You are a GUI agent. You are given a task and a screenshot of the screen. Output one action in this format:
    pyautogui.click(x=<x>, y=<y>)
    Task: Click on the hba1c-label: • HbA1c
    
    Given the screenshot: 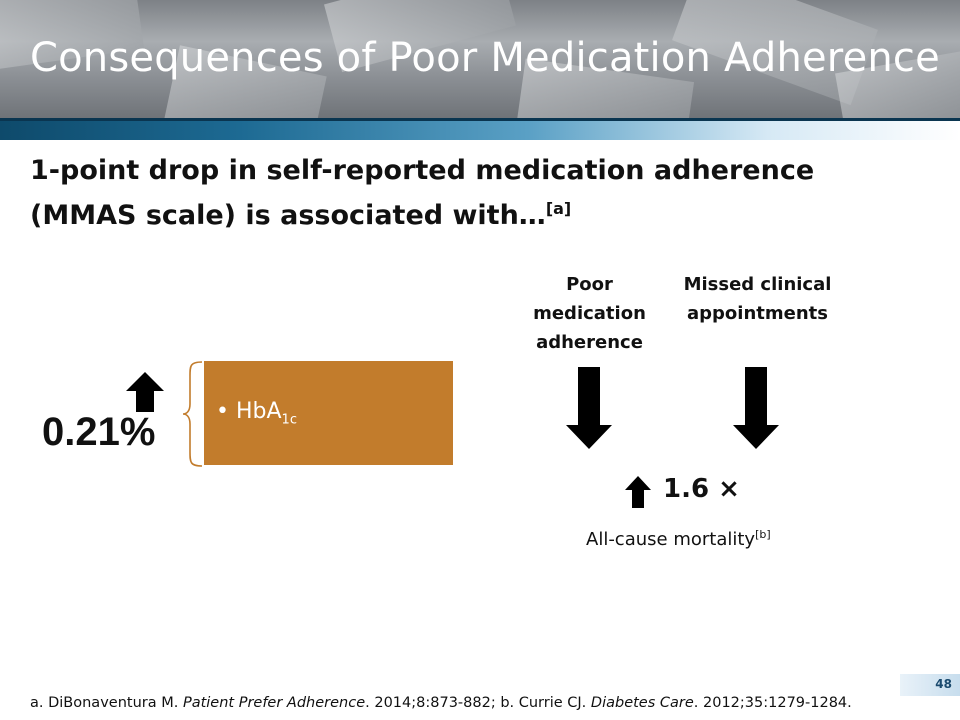 What is the action you would take?
    pyautogui.click(x=256, y=413)
    